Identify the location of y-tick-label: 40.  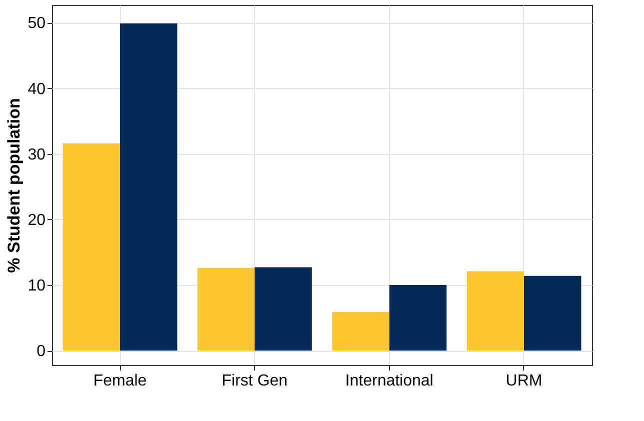
(37, 89).